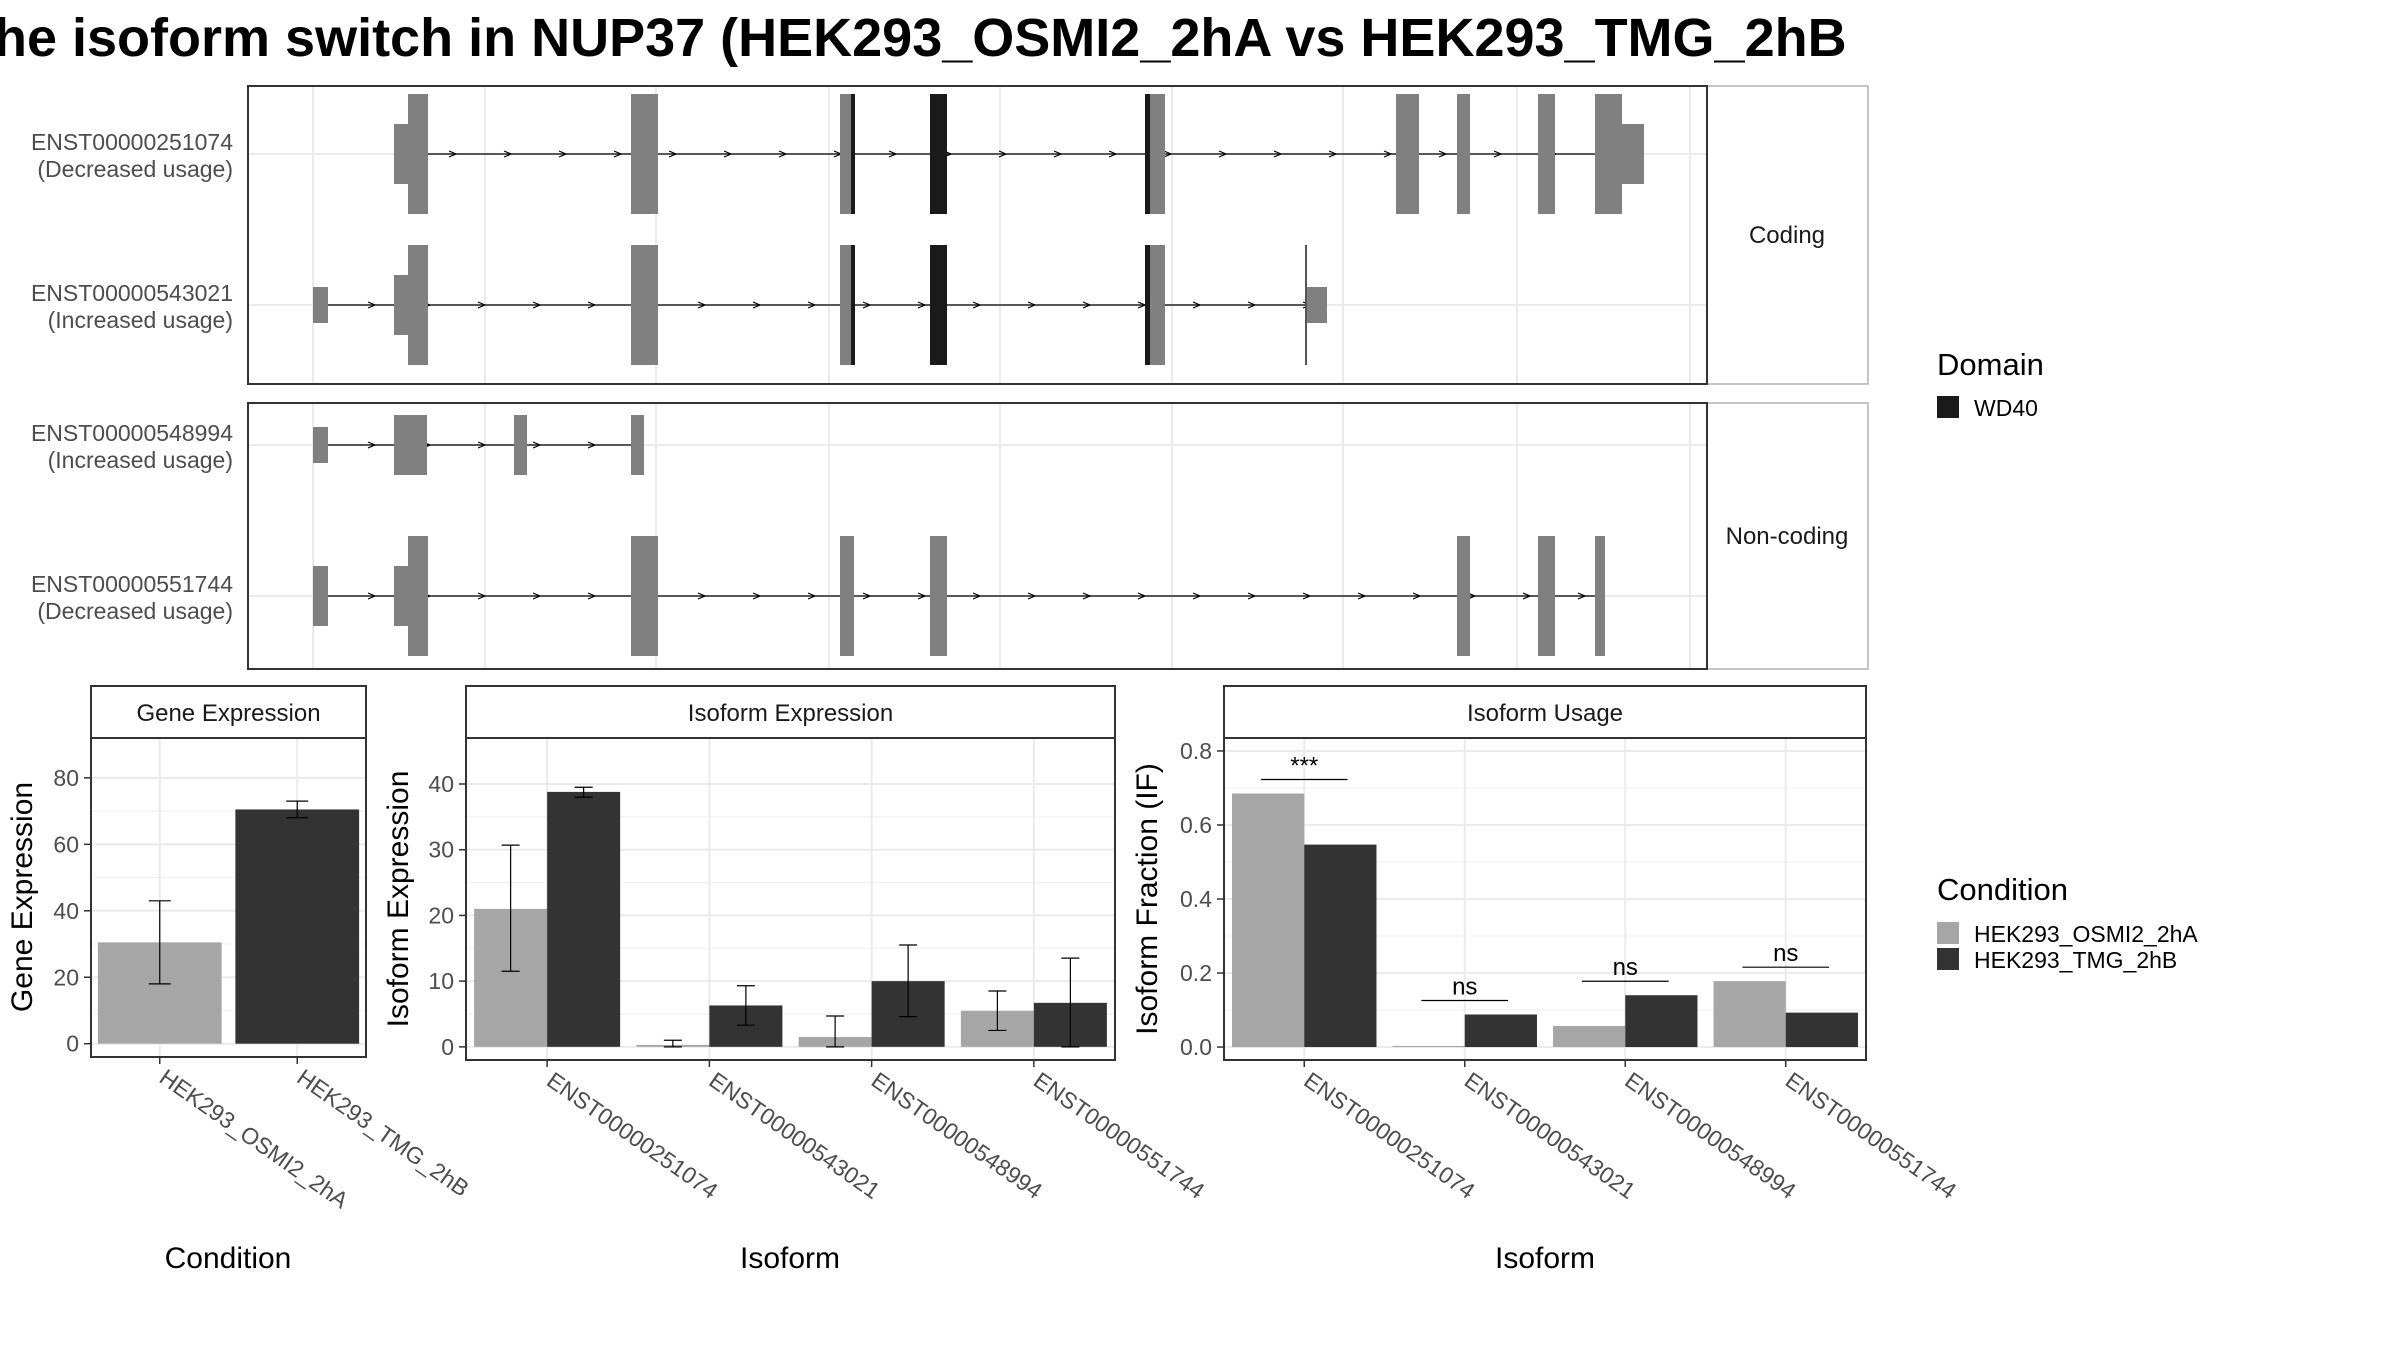 The width and height of the screenshot is (2400, 1350). I want to click on significance-annotation: ***, so click(1304, 767).